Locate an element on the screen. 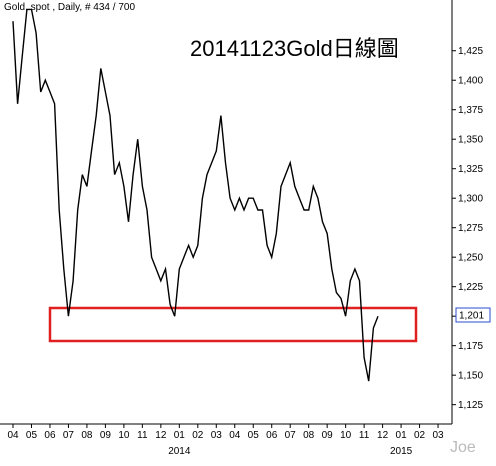 Image resolution: width=496 pixels, height=466 pixels. y-tick-label: 1,250 is located at coordinates (470, 258).